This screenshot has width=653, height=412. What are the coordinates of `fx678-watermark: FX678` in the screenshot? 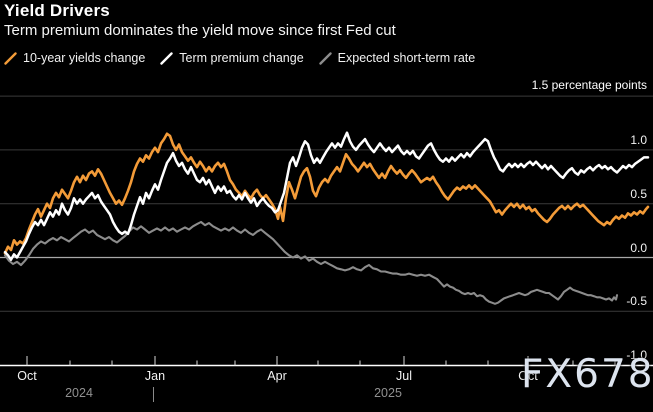 It's located at (587, 374).